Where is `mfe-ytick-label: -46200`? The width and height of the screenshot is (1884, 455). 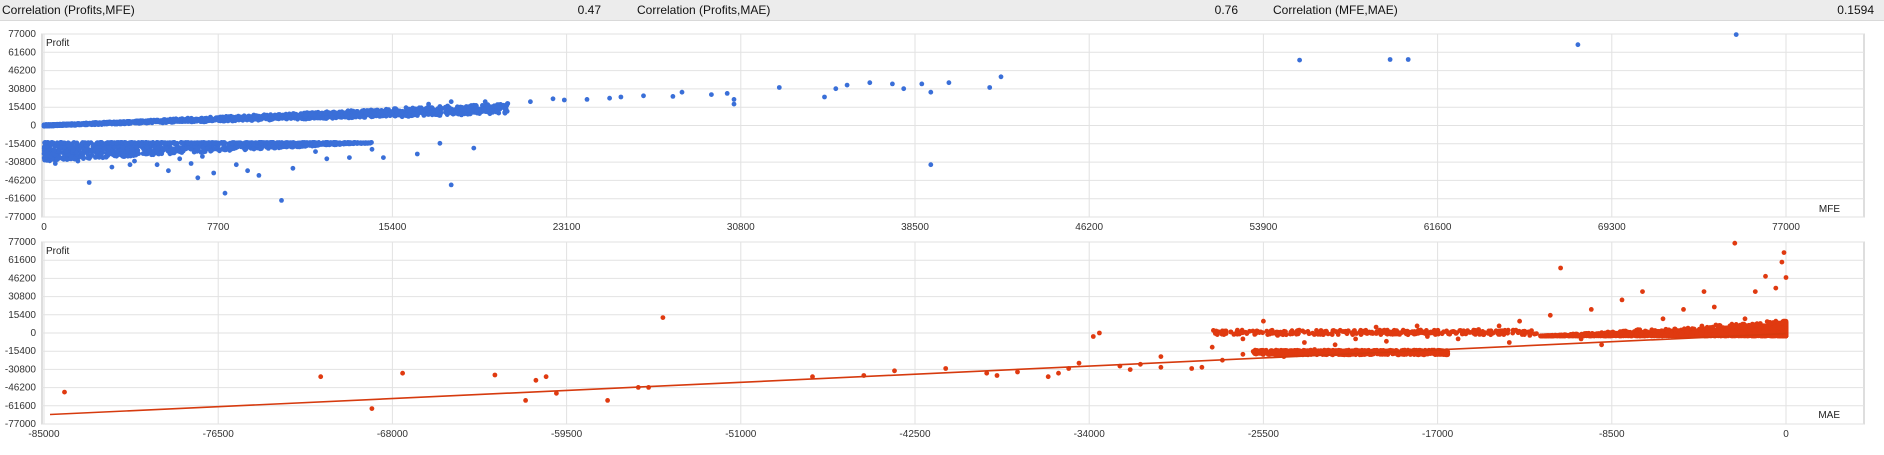 mfe-ytick-label: -46200 is located at coordinates (21, 180).